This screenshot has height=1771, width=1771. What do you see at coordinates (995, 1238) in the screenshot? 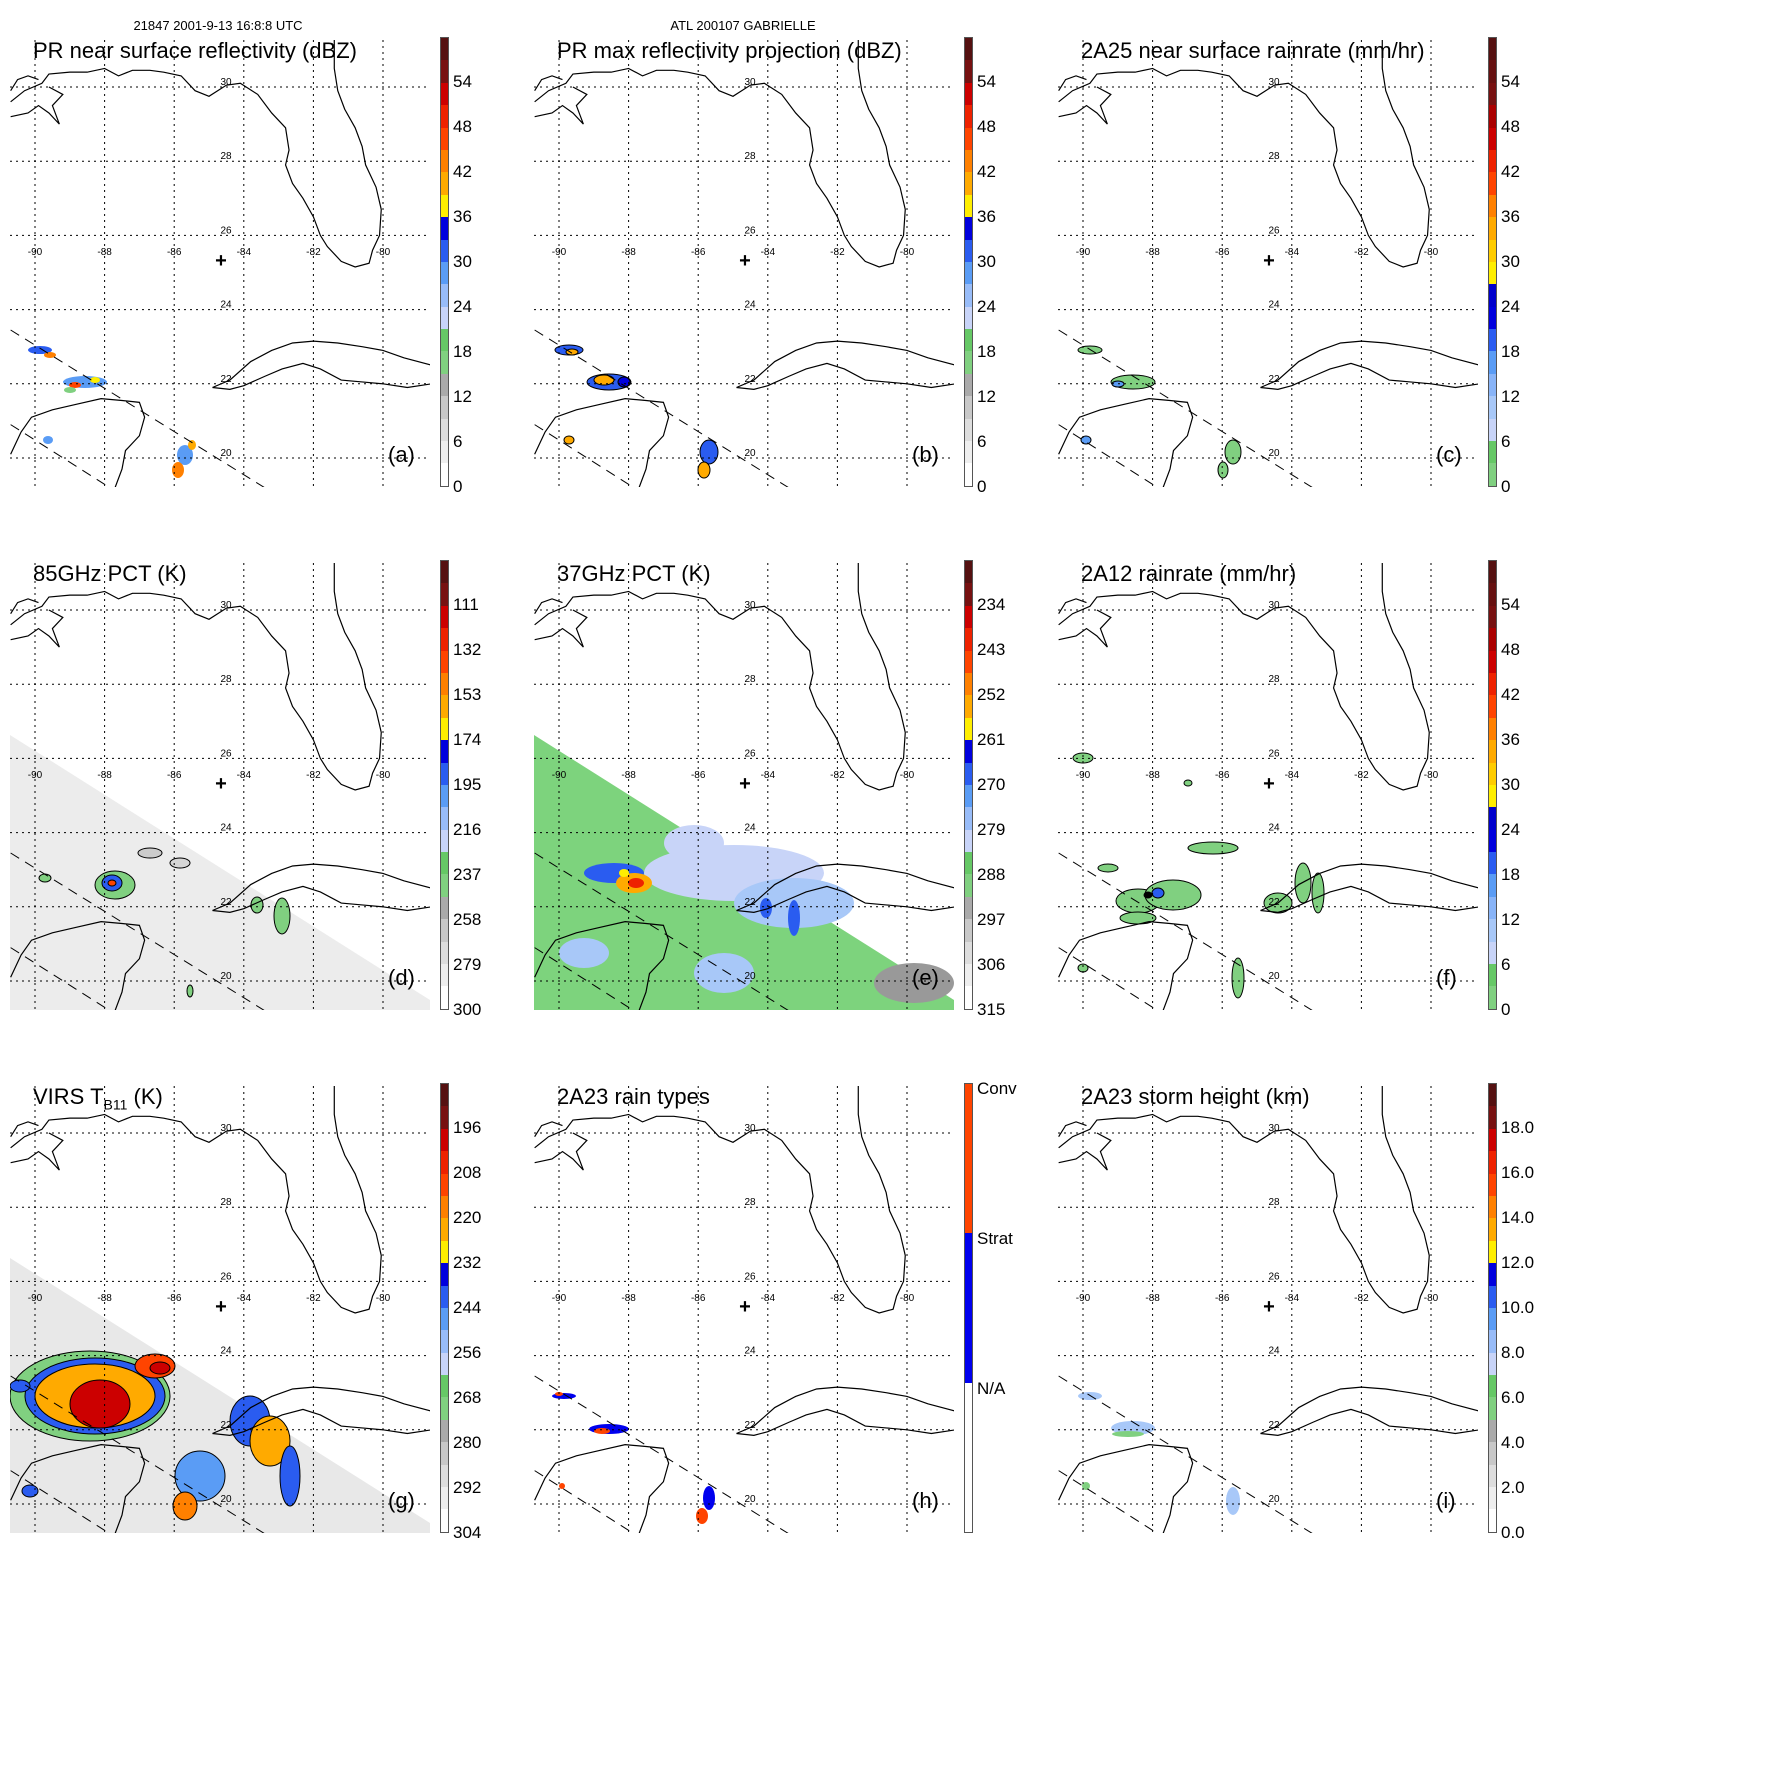
I see `colorbar-tick-label: Strat` at bounding box center [995, 1238].